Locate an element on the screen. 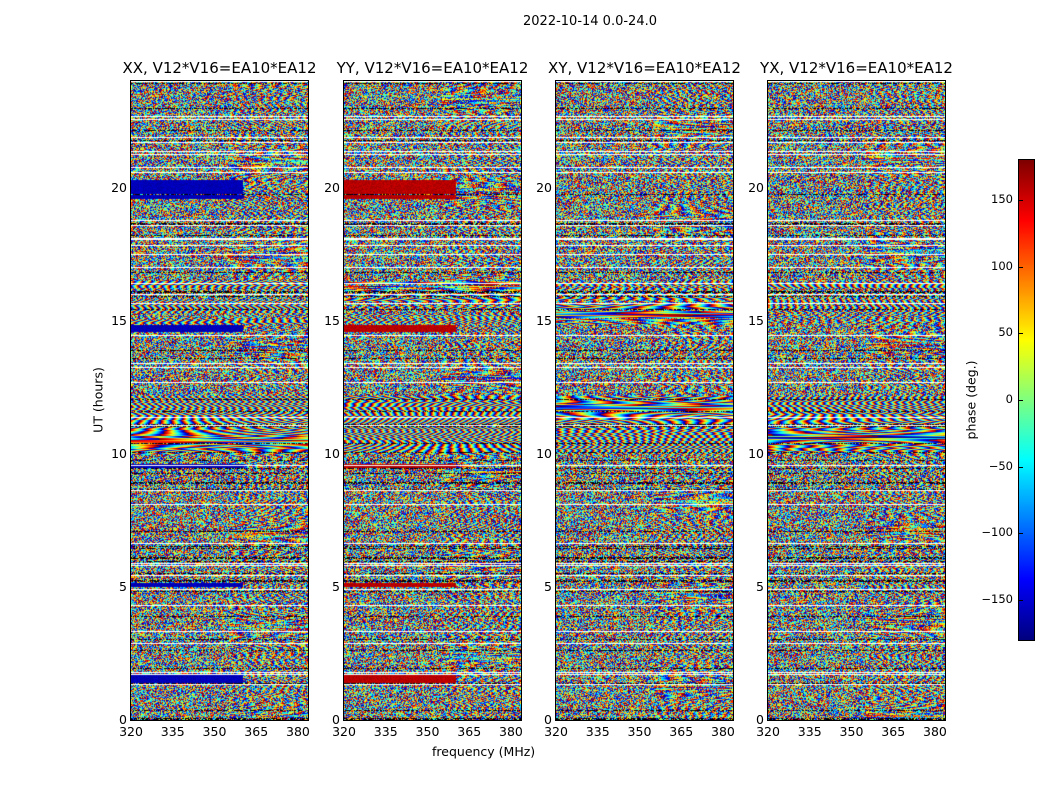 The width and height of the screenshot is (1050, 800). colorbar-frame is located at coordinates (1026, 400).